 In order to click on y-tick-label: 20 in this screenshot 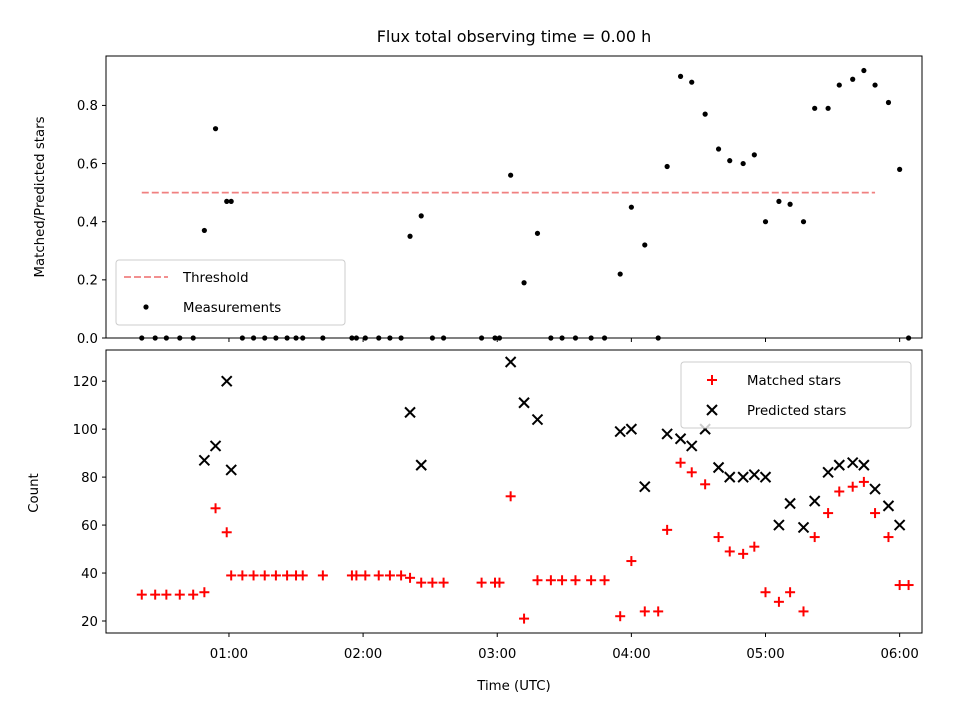, I will do `click(89, 622)`.